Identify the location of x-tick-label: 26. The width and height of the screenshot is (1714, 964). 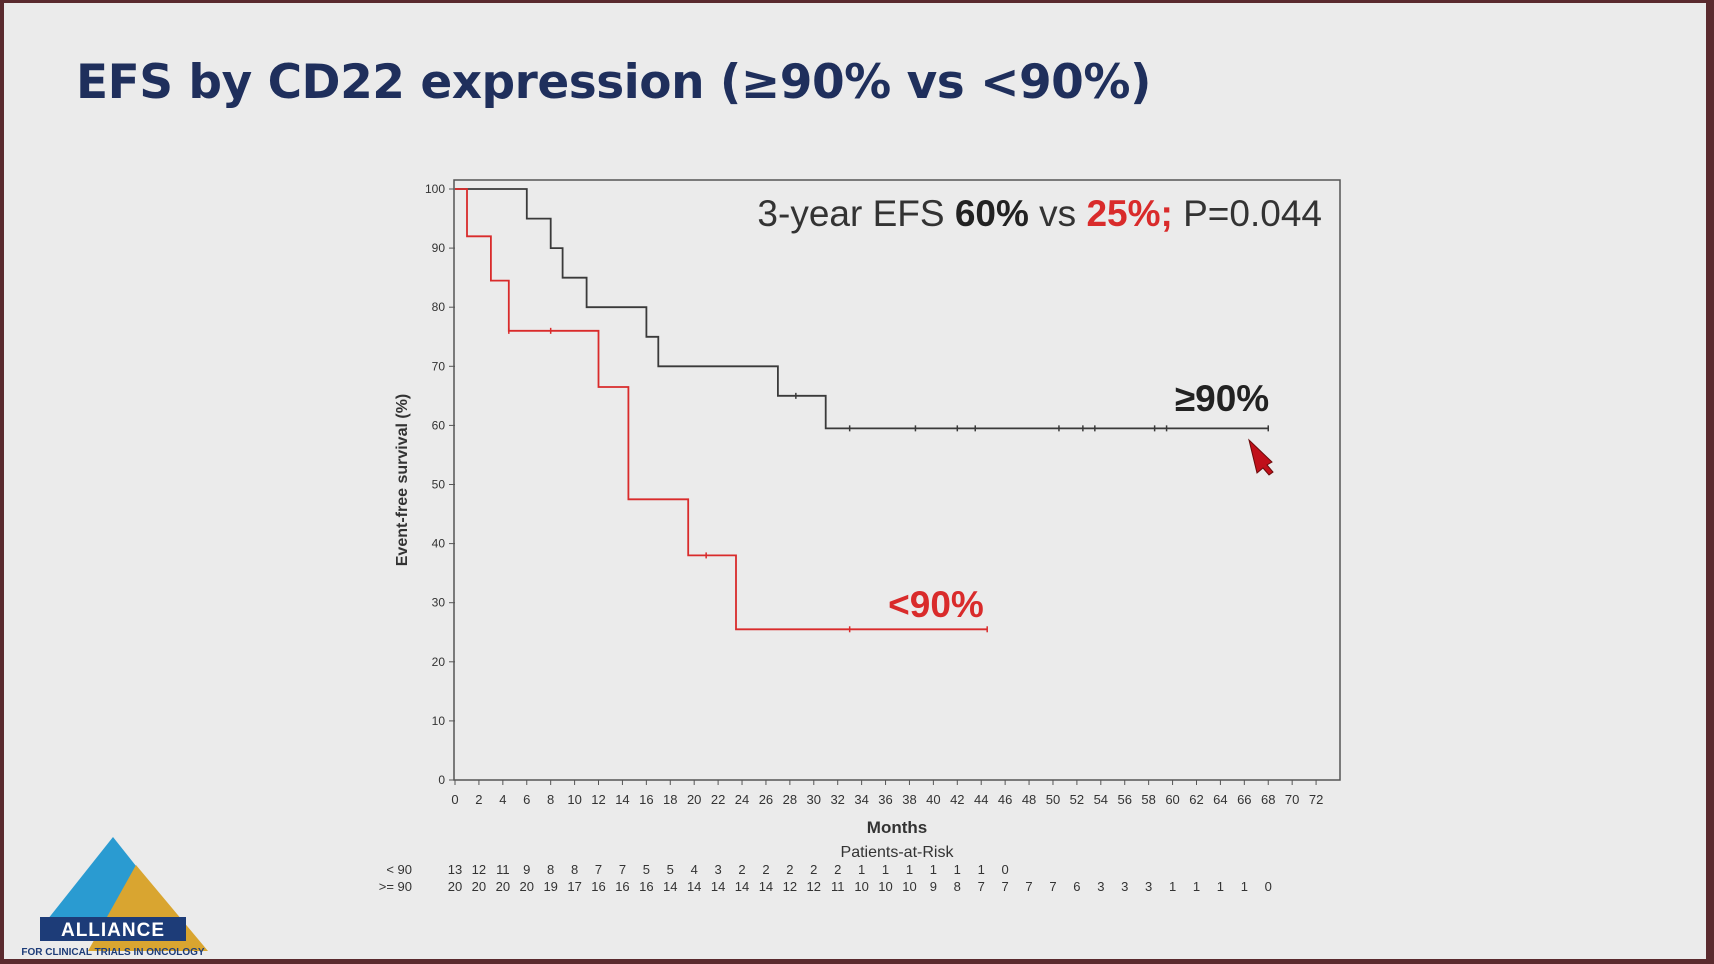
(766, 799).